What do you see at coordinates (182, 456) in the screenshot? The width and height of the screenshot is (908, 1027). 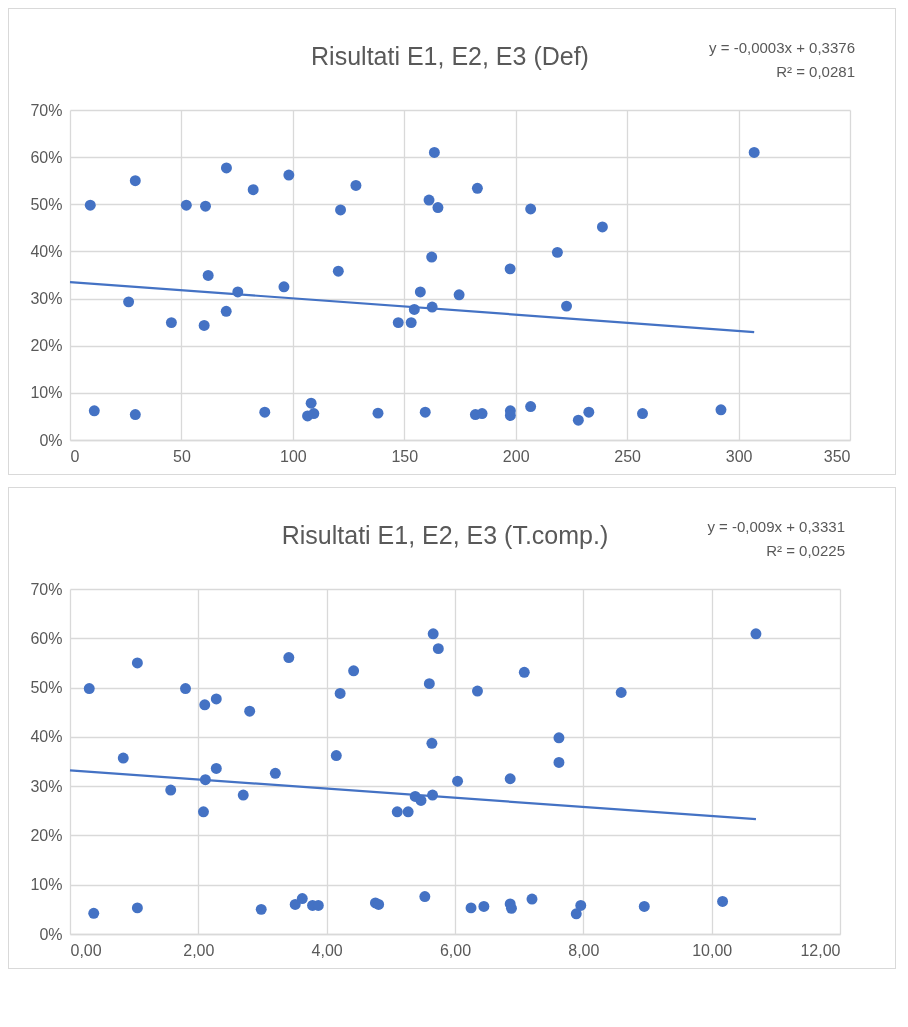 I see `x-tick-label: 50` at bounding box center [182, 456].